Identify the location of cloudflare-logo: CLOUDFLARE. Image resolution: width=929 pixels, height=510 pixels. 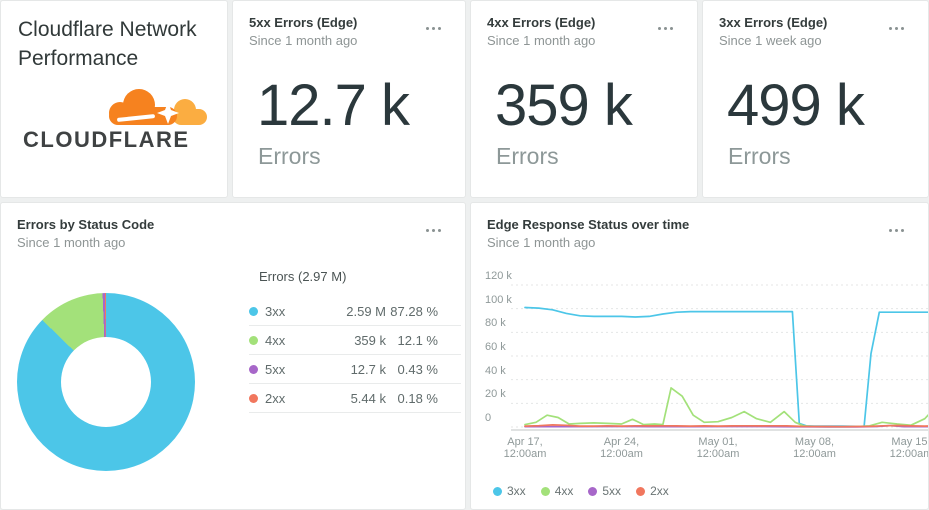
(116, 120).